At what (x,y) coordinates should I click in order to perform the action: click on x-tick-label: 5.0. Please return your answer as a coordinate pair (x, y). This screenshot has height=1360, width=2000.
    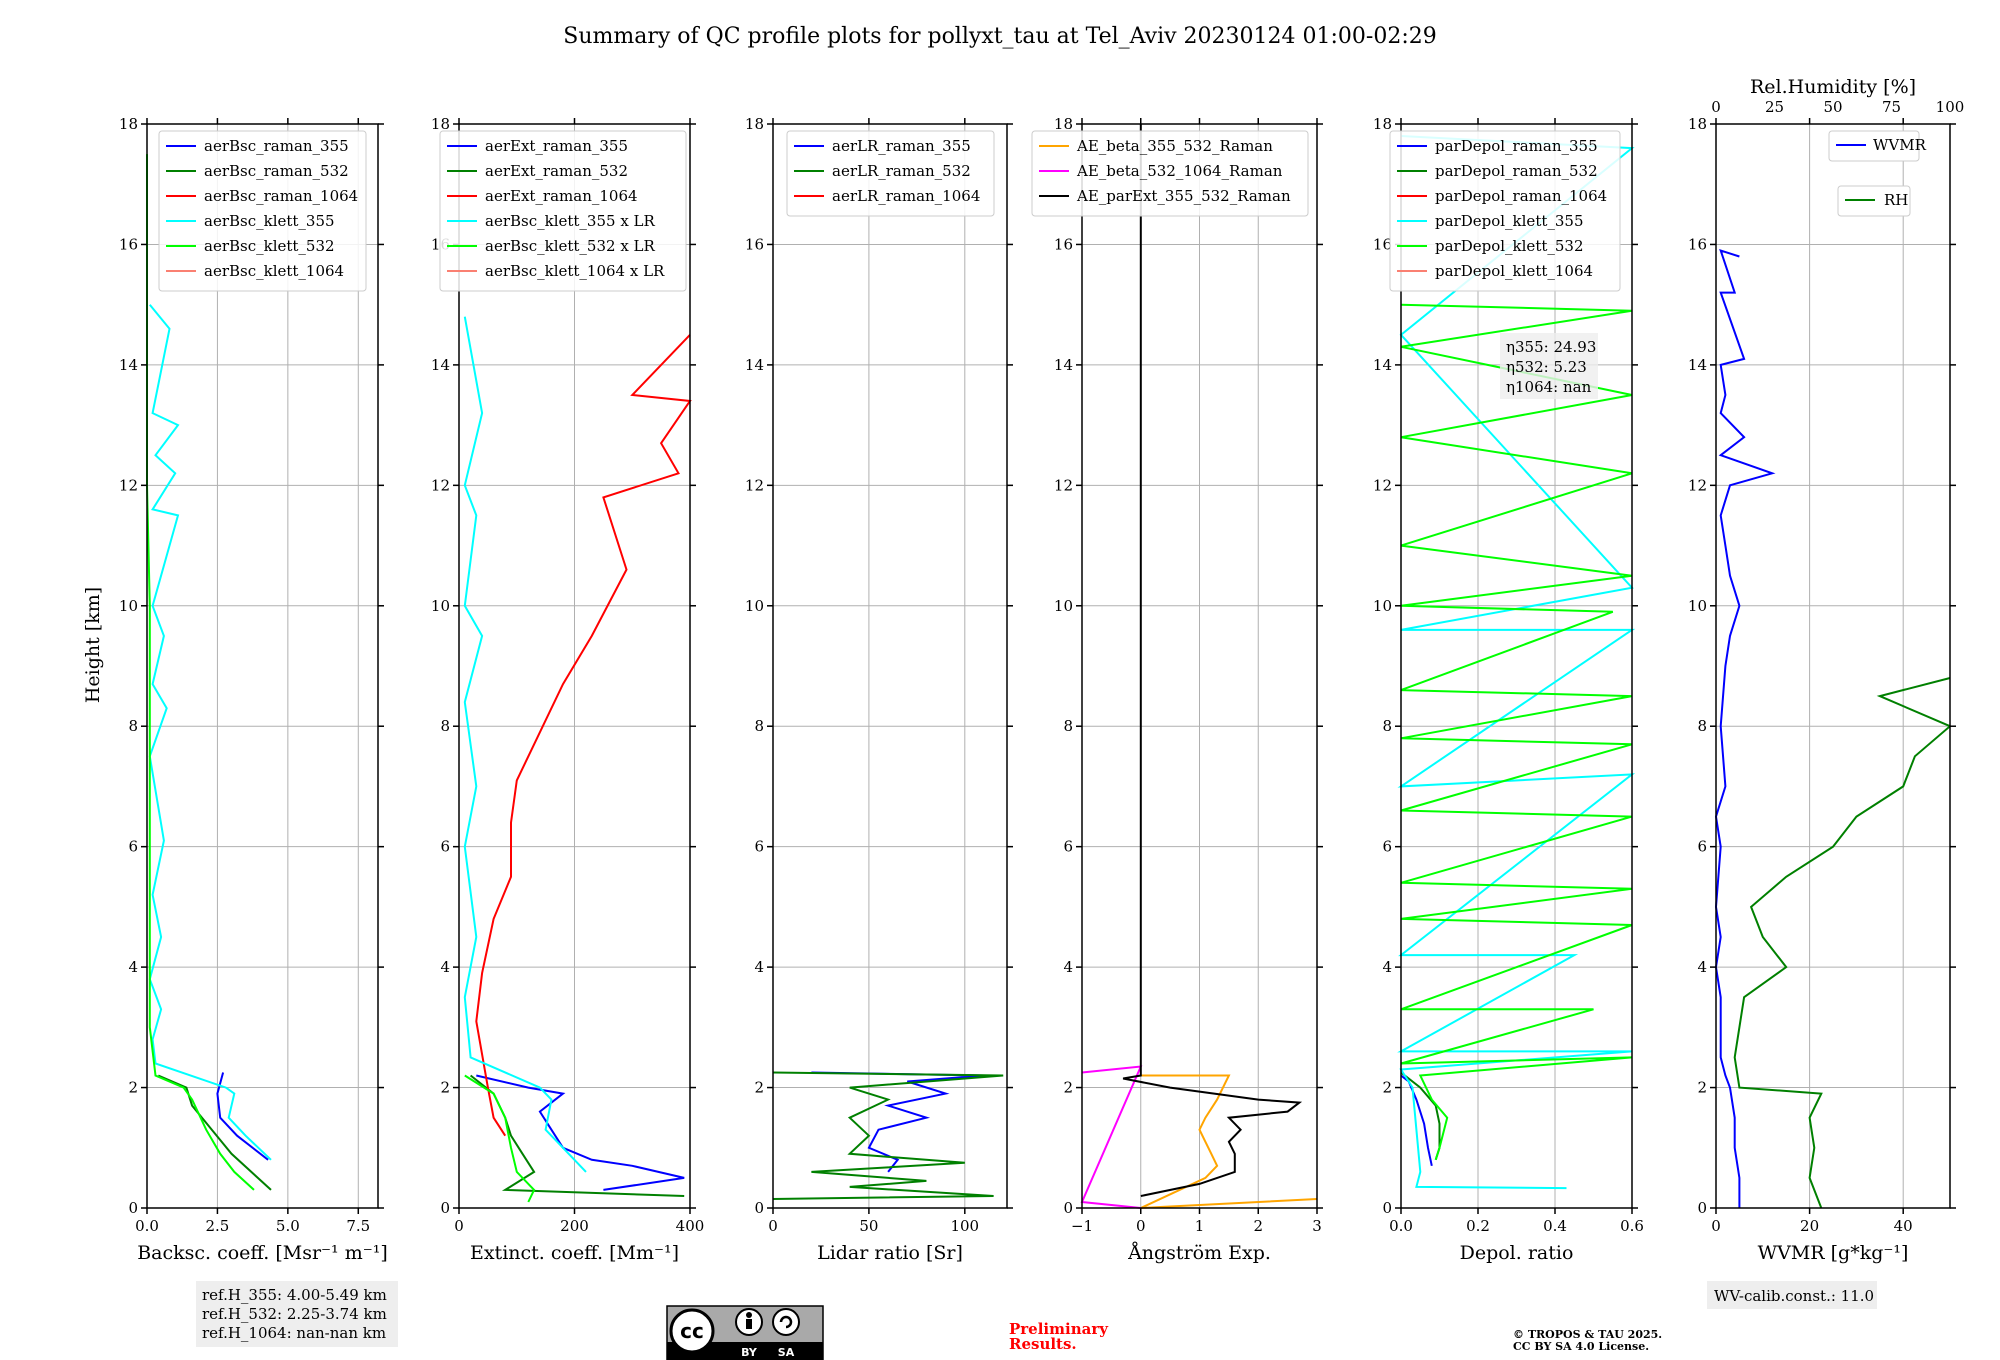
    Looking at the image, I should click on (288, 1226).